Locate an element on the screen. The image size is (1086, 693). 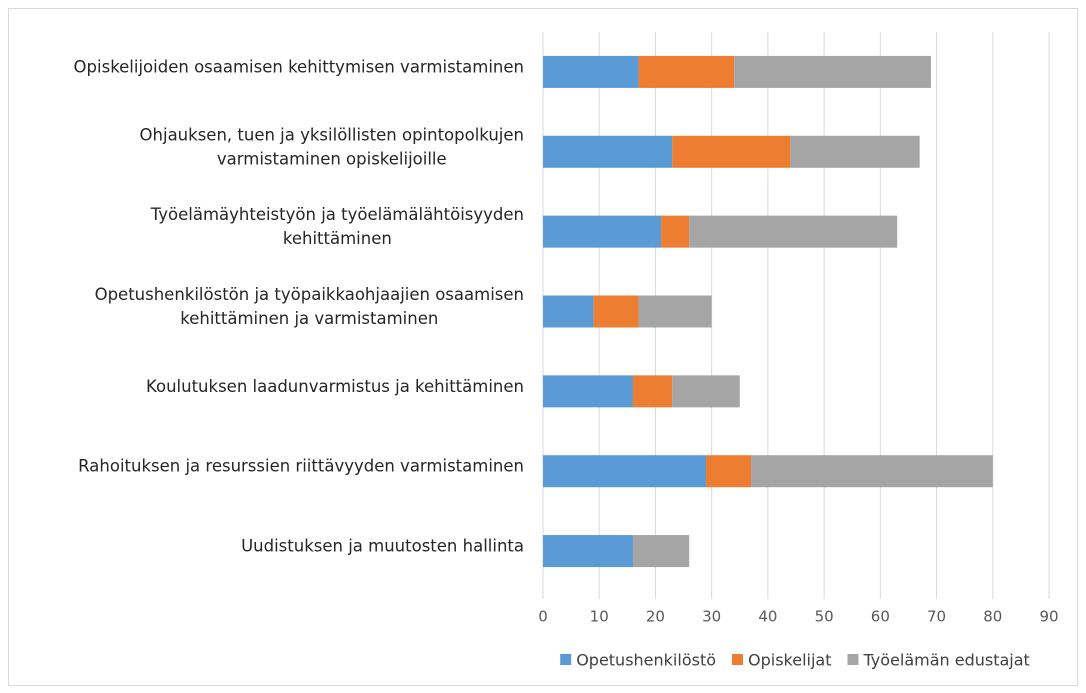
category-label: Uudistuksen ja muutosten hallinta is located at coordinates (382, 546).